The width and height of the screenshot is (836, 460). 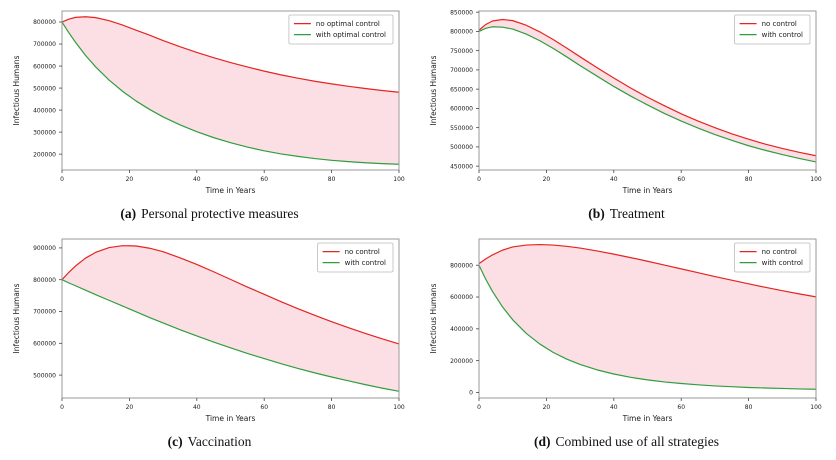 I want to click on svg-text: 300000, so click(x=44, y=132).